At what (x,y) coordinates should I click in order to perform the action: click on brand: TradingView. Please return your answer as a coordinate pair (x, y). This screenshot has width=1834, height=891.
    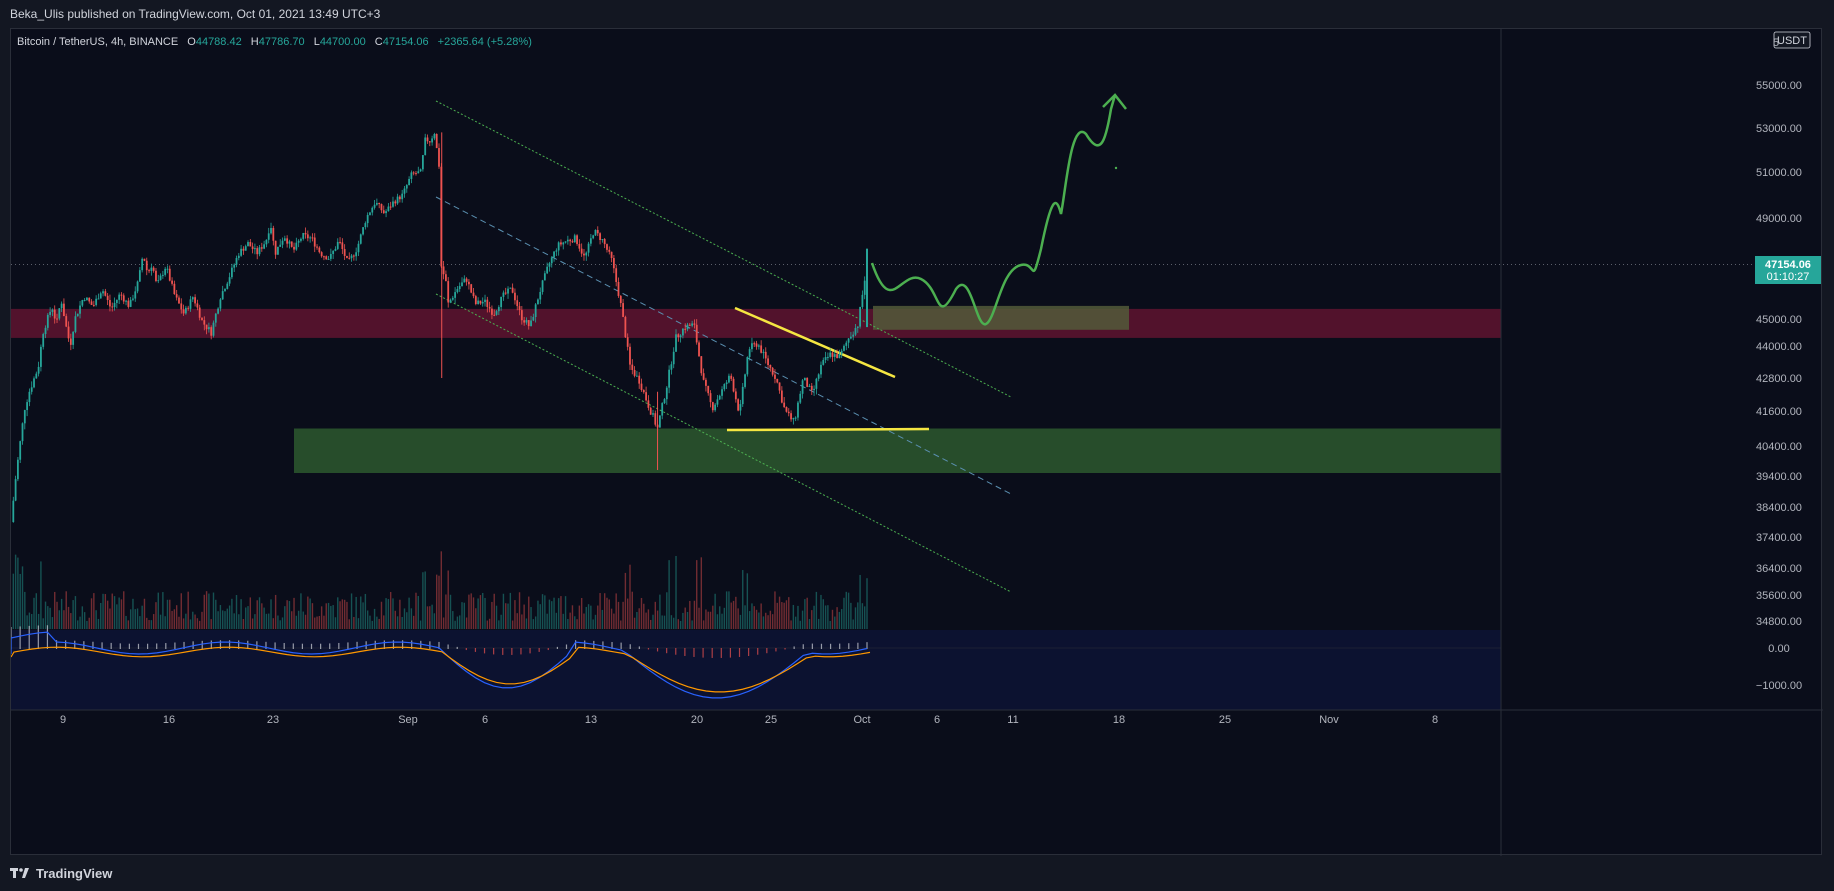
    Looking at the image, I should click on (61, 873).